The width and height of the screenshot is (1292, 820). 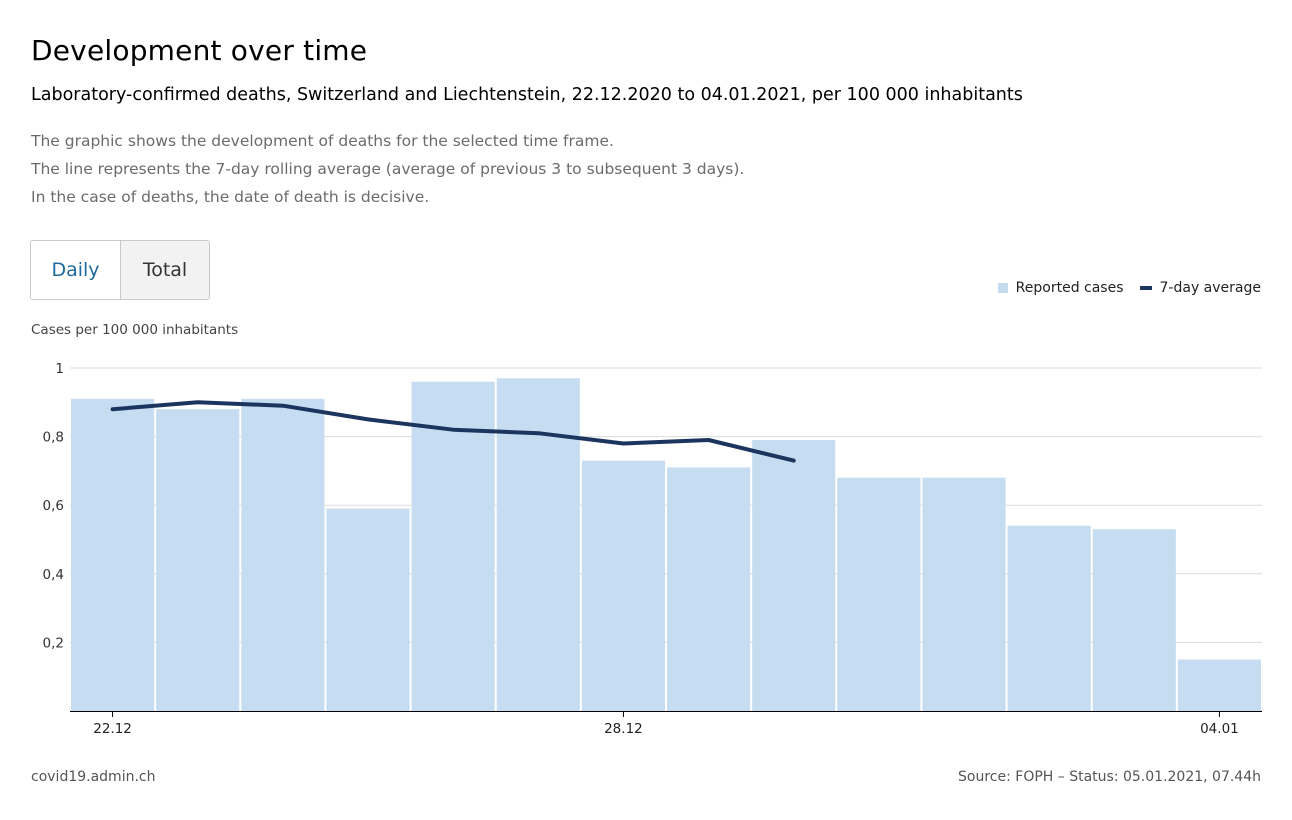 What do you see at coordinates (93, 777) in the screenshot?
I see `site-credit: covid19.admin.ch` at bounding box center [93, 777].